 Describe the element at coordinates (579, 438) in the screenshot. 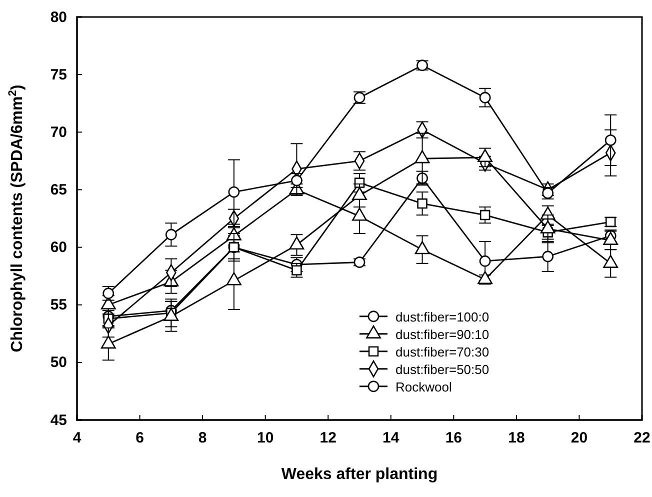

I see `x-tick-label: 20` at that location.